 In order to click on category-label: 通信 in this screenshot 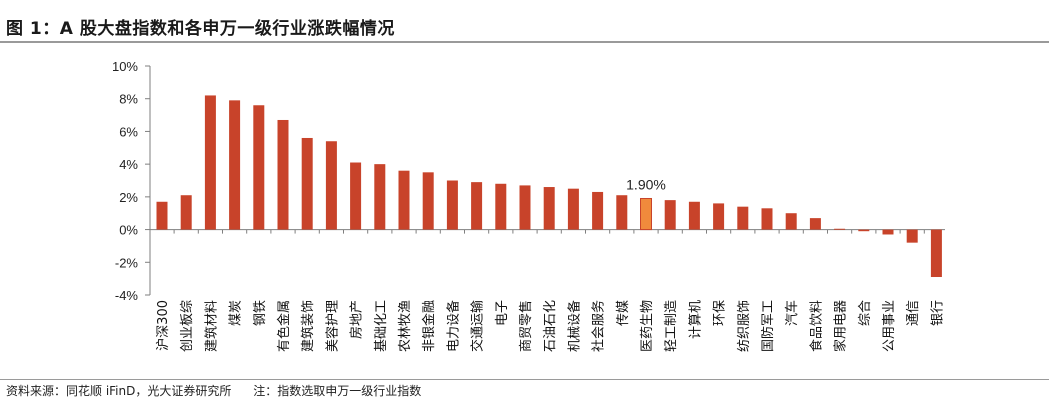, I will do `click(913, 313)`.